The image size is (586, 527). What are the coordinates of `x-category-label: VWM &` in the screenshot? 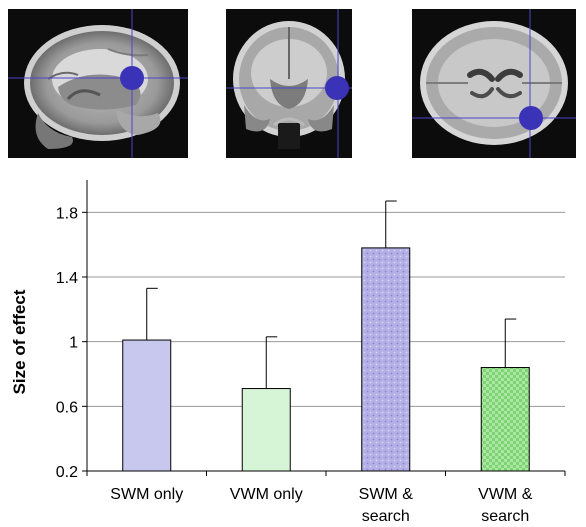 It's located at (505, 494).